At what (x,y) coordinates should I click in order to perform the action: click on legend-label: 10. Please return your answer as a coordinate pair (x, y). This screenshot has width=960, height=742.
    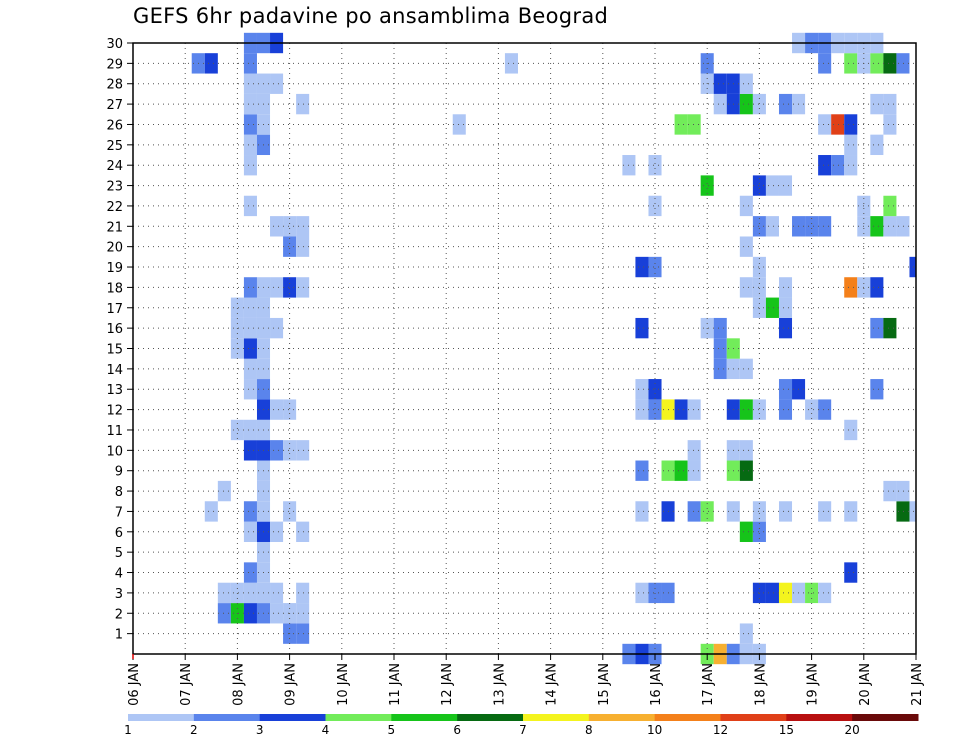
    Looking at the image, I should click on (654, 730).